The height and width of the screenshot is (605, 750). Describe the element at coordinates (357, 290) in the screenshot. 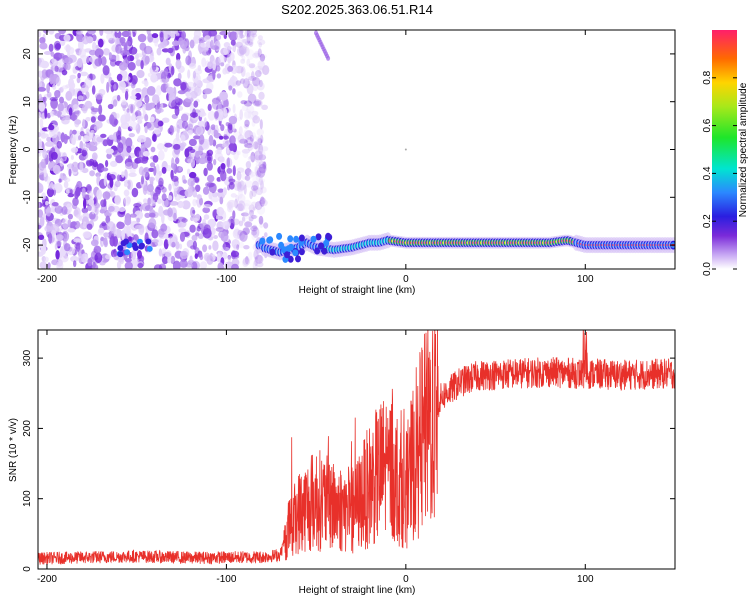

I see `spectrogram-x-label: Height of straight line (km)` at that location.